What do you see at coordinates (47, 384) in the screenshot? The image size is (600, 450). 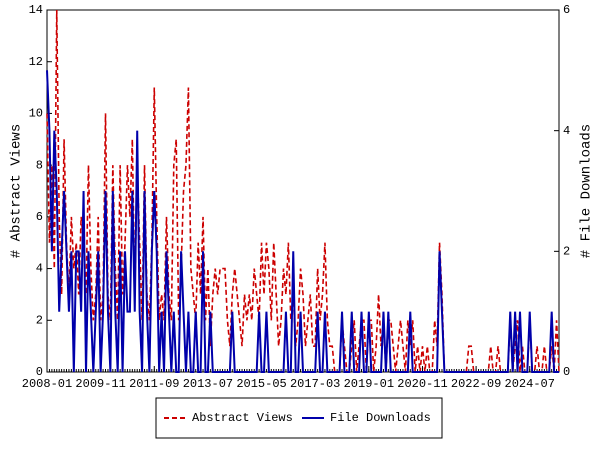 I see `x-tick-label: 2008-01` at bounding box center [47, 384].